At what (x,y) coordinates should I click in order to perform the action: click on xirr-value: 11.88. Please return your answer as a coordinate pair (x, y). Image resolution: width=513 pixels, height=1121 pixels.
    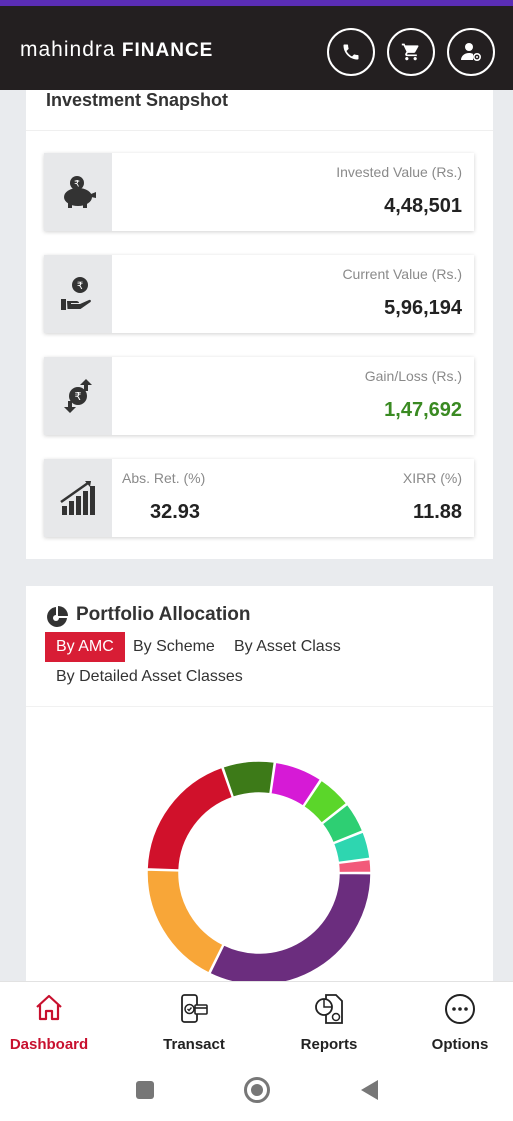
    Looking at the image, I should click on (437, 512).